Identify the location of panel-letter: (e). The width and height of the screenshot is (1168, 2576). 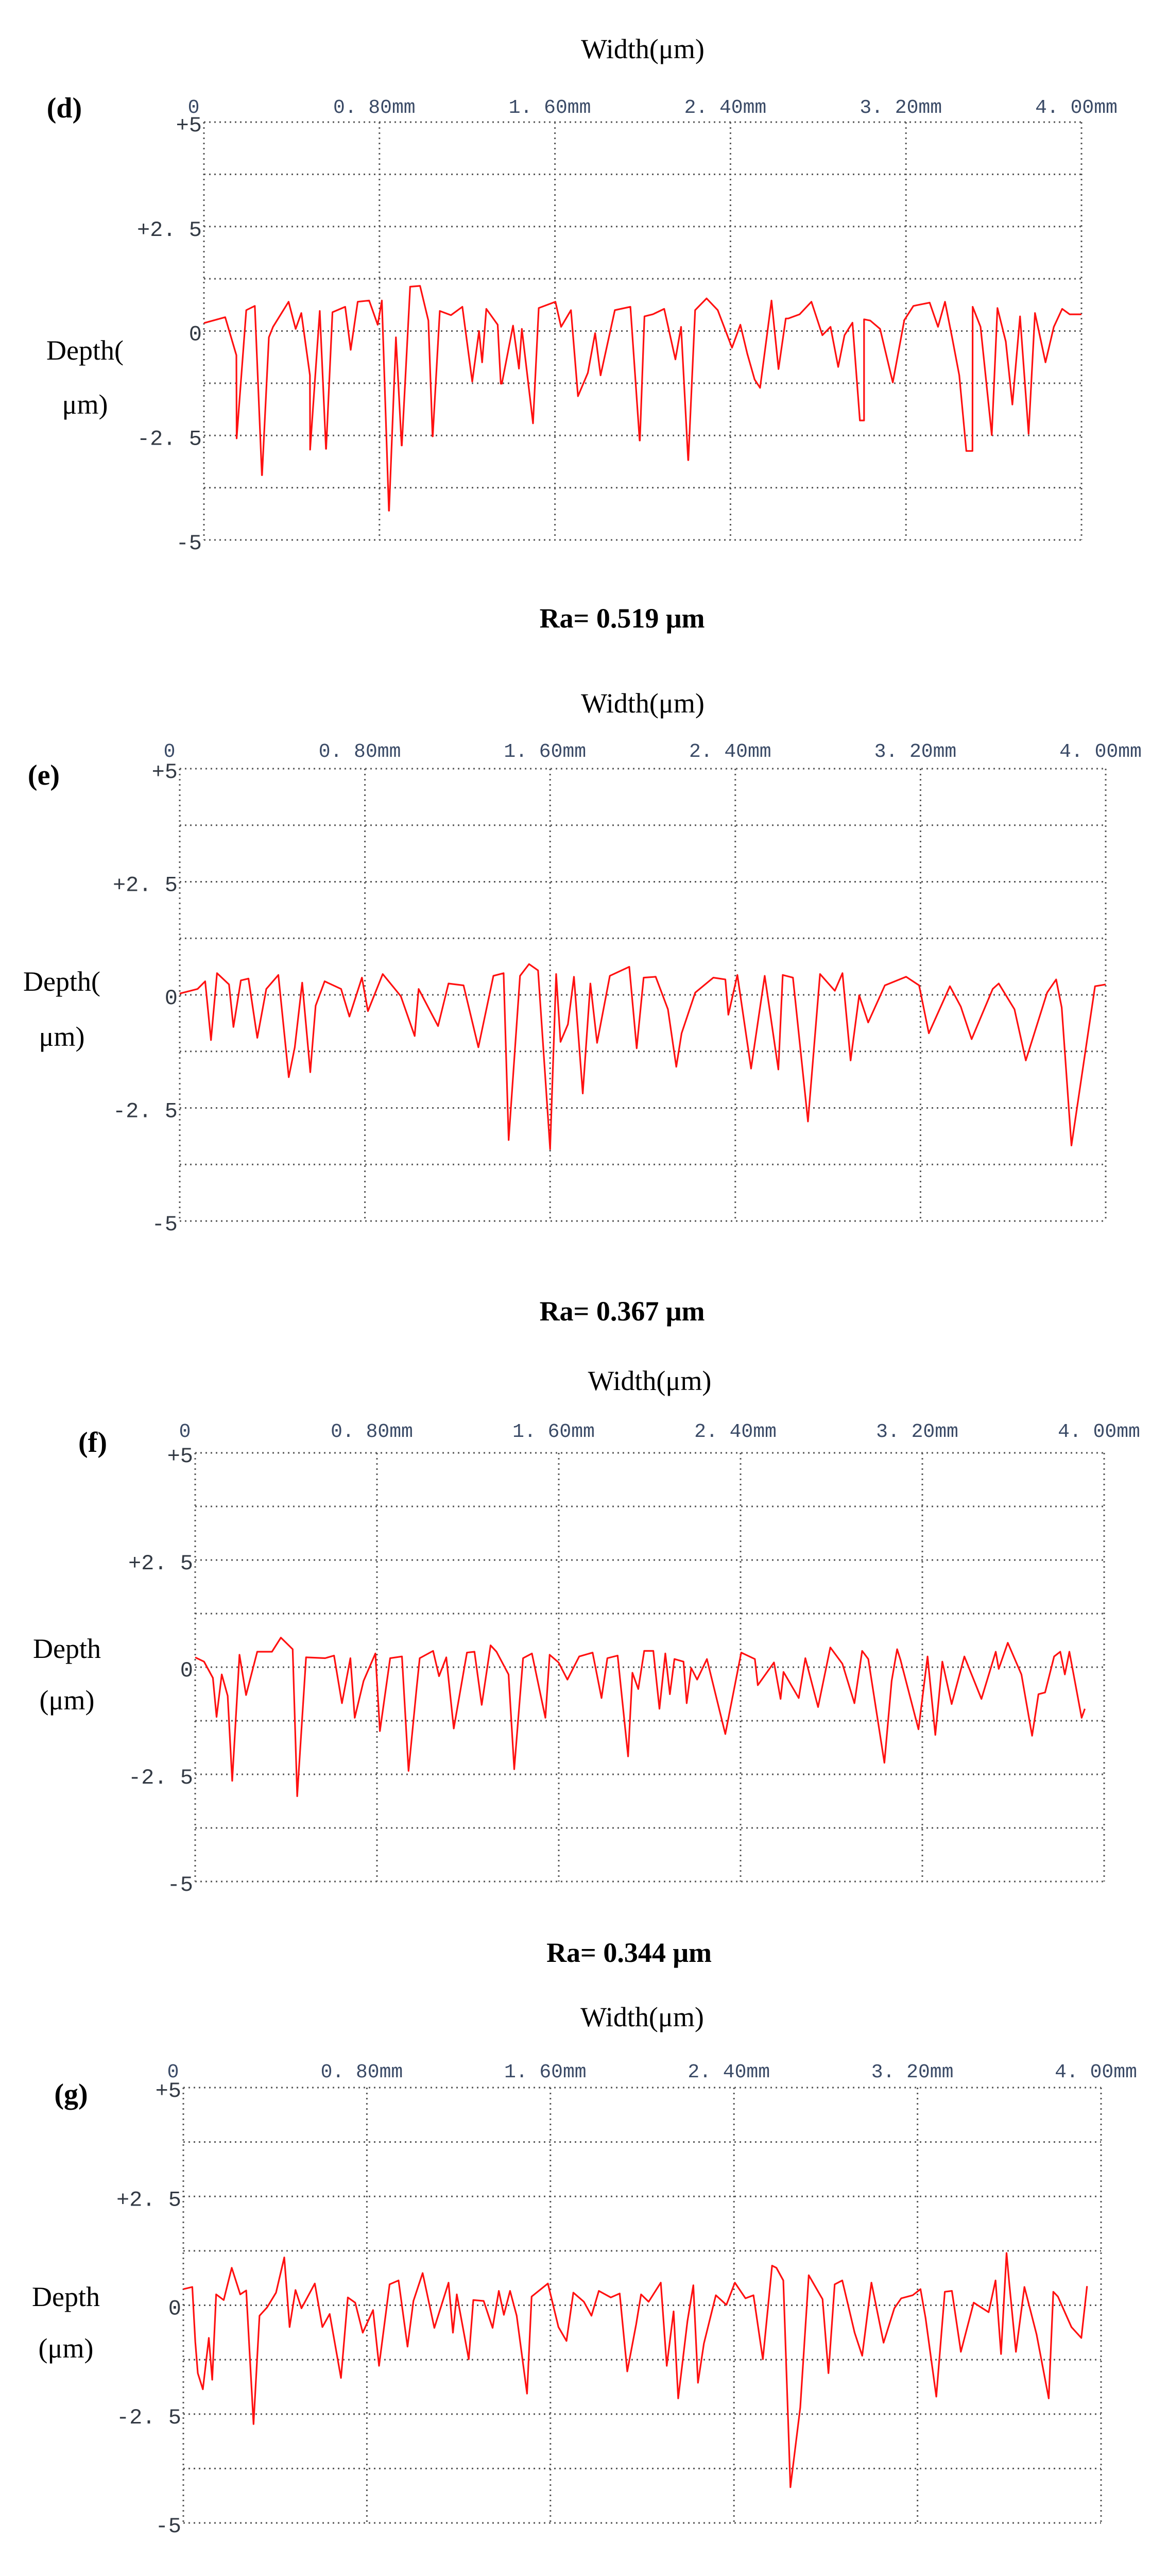
(44, 775).